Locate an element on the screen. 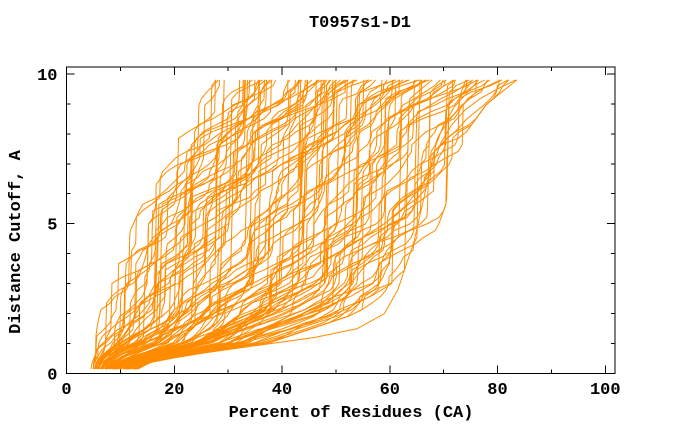  y-tick-label: 5 is located at coordinates (52, 226).